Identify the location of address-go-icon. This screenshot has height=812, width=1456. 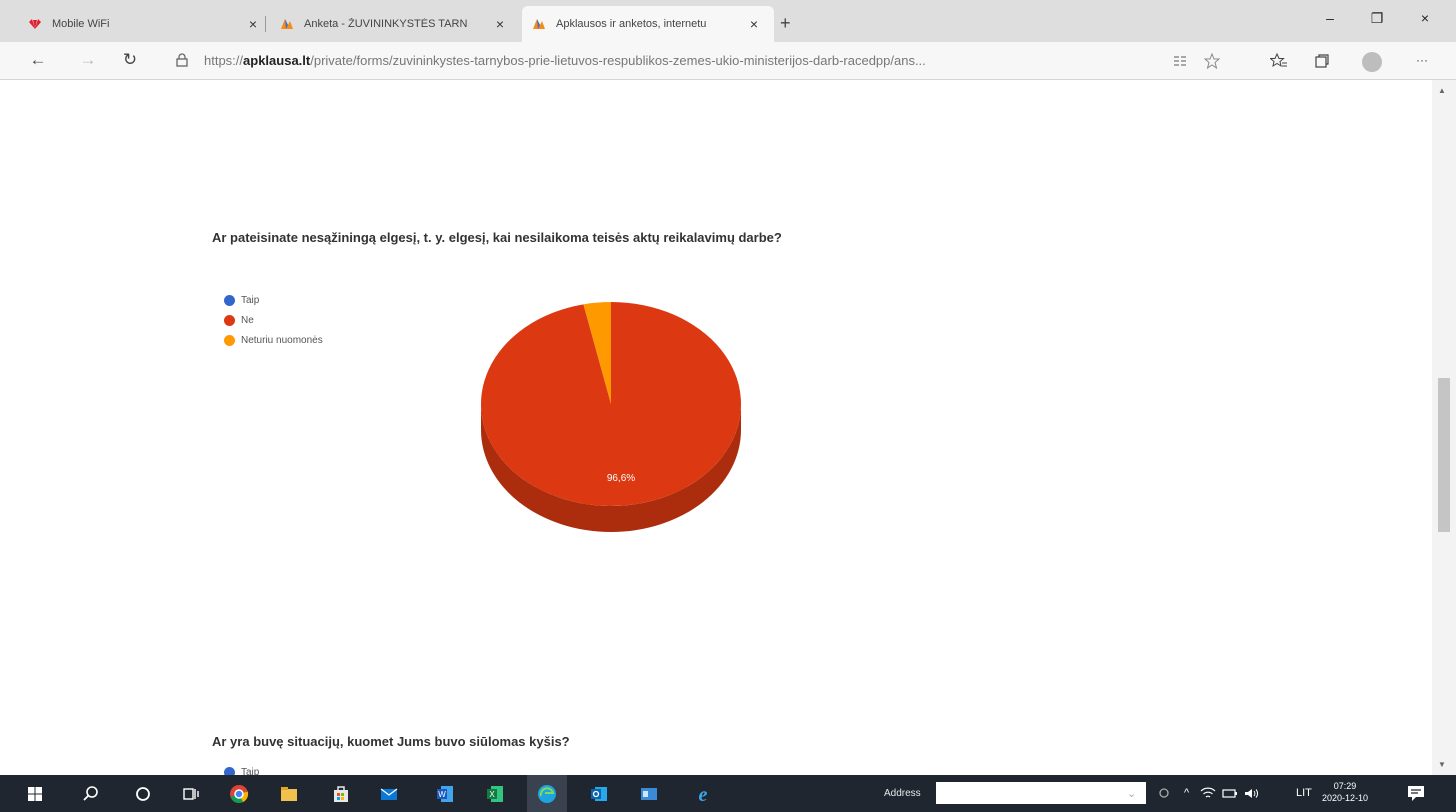
(1164, 793).